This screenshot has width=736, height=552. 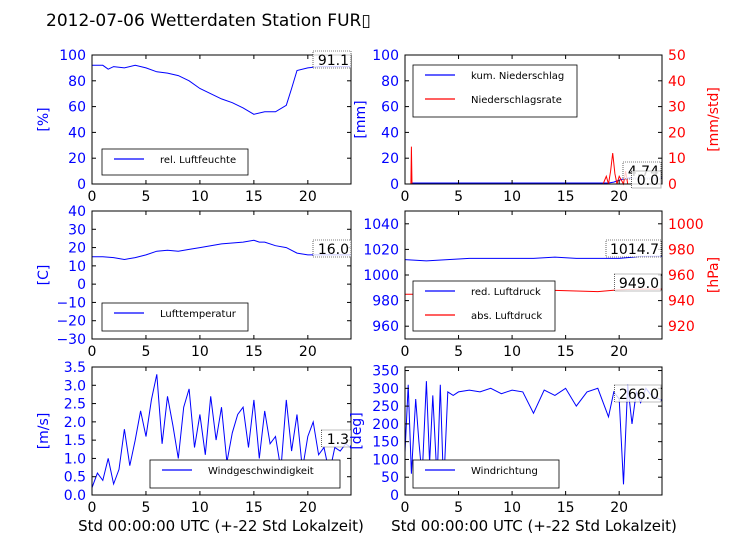 I want to click on legend-label: Windgeschwindigkeit, so click(x=261, y=471).